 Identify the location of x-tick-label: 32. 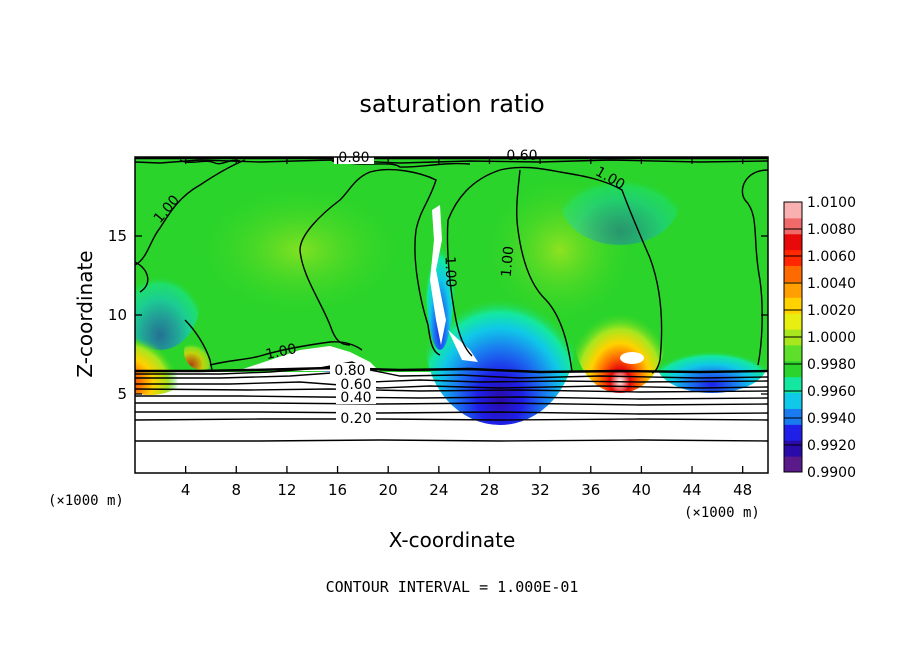
(540, 490).